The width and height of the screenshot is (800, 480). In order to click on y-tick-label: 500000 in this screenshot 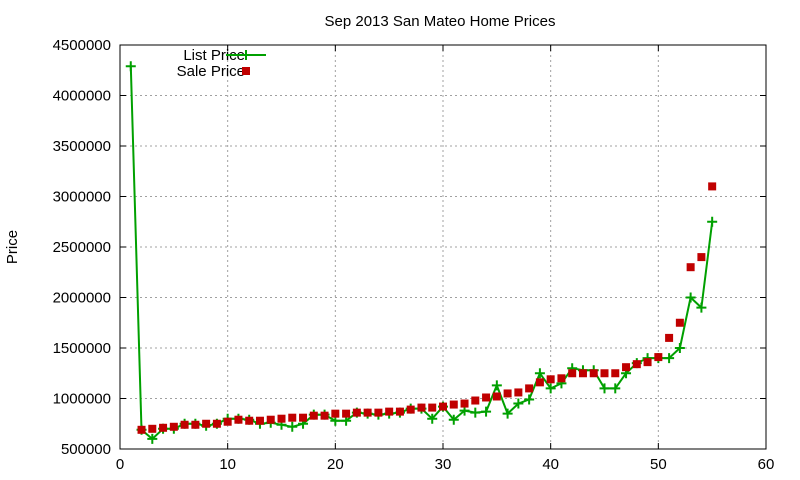, I will do `click(86, 449)`.